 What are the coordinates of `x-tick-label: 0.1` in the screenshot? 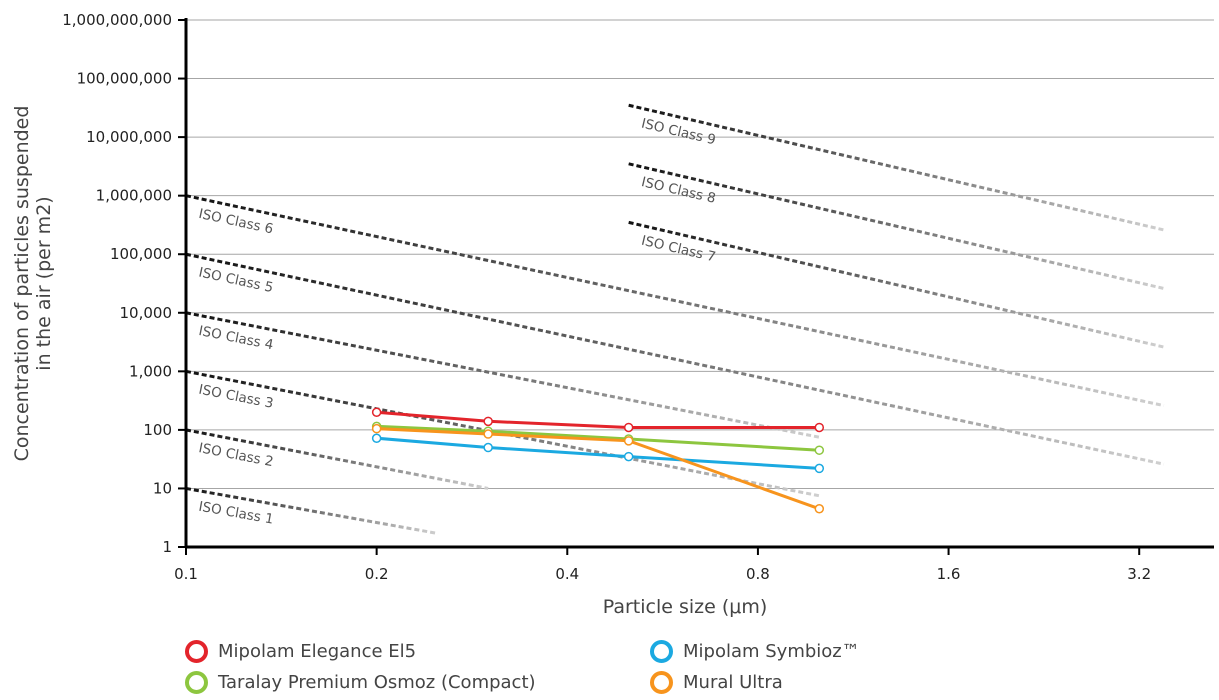 It's located at (186, 574).